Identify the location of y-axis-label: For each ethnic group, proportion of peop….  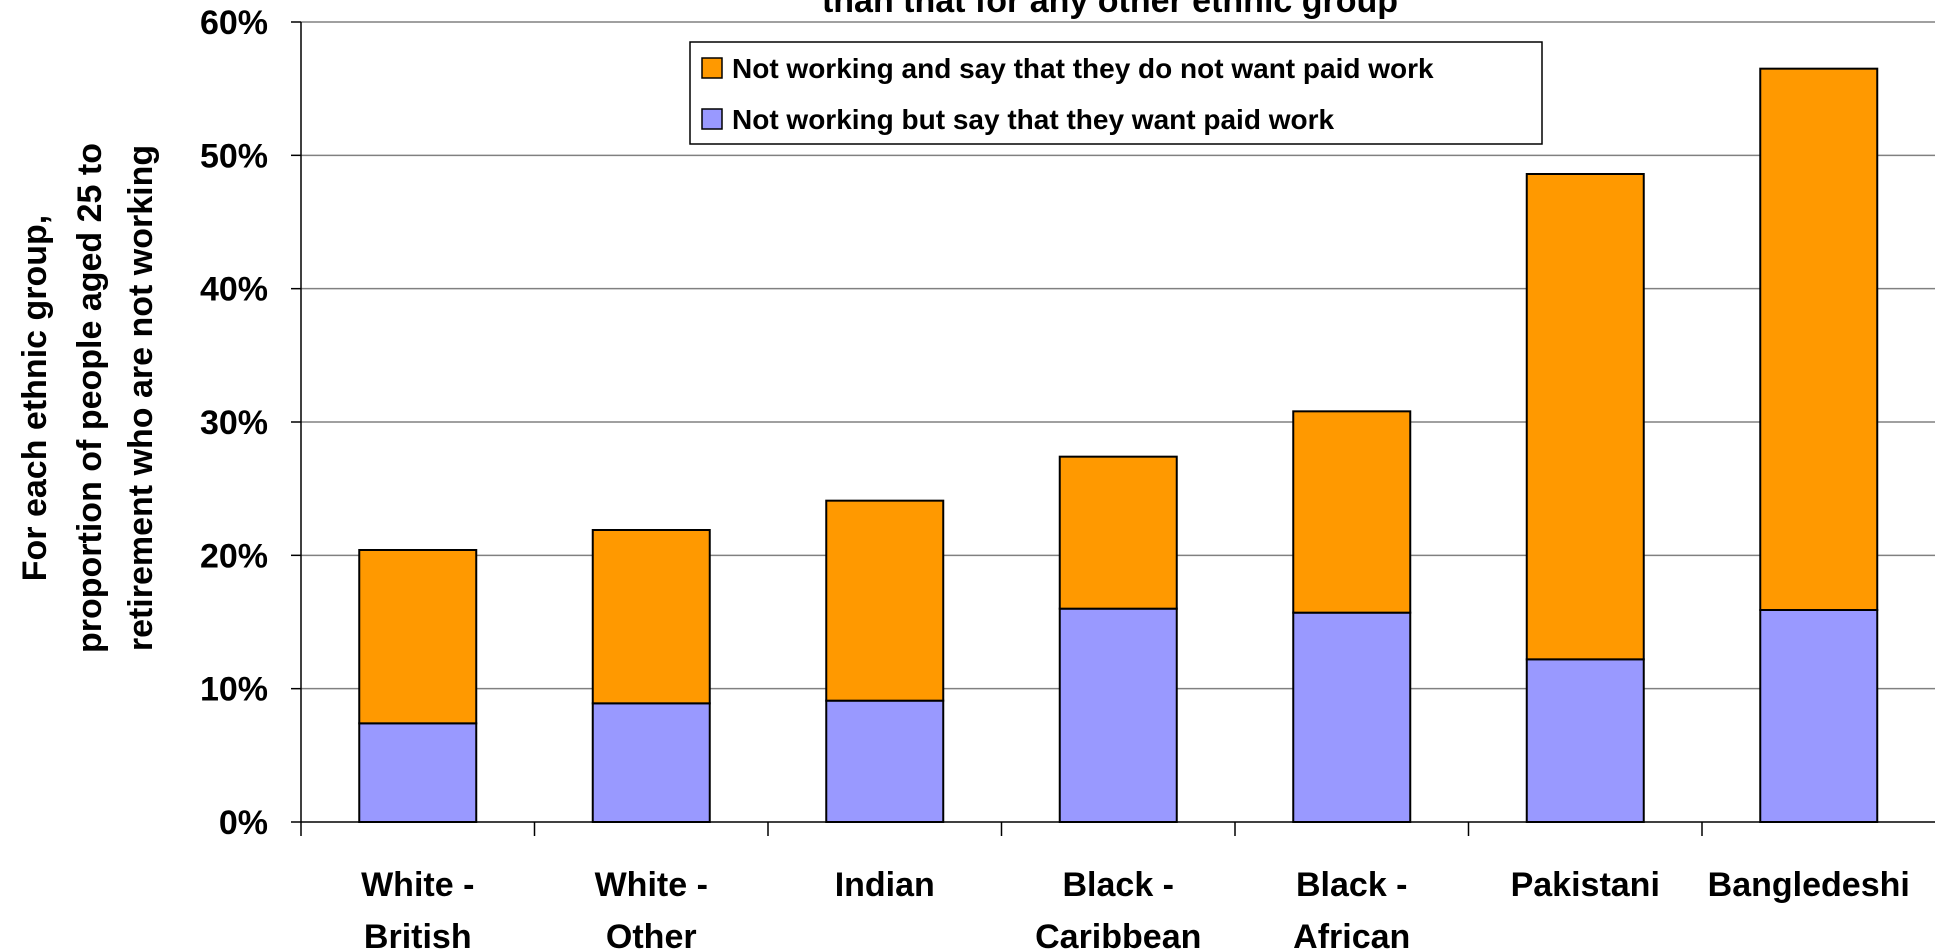
(88, 398).